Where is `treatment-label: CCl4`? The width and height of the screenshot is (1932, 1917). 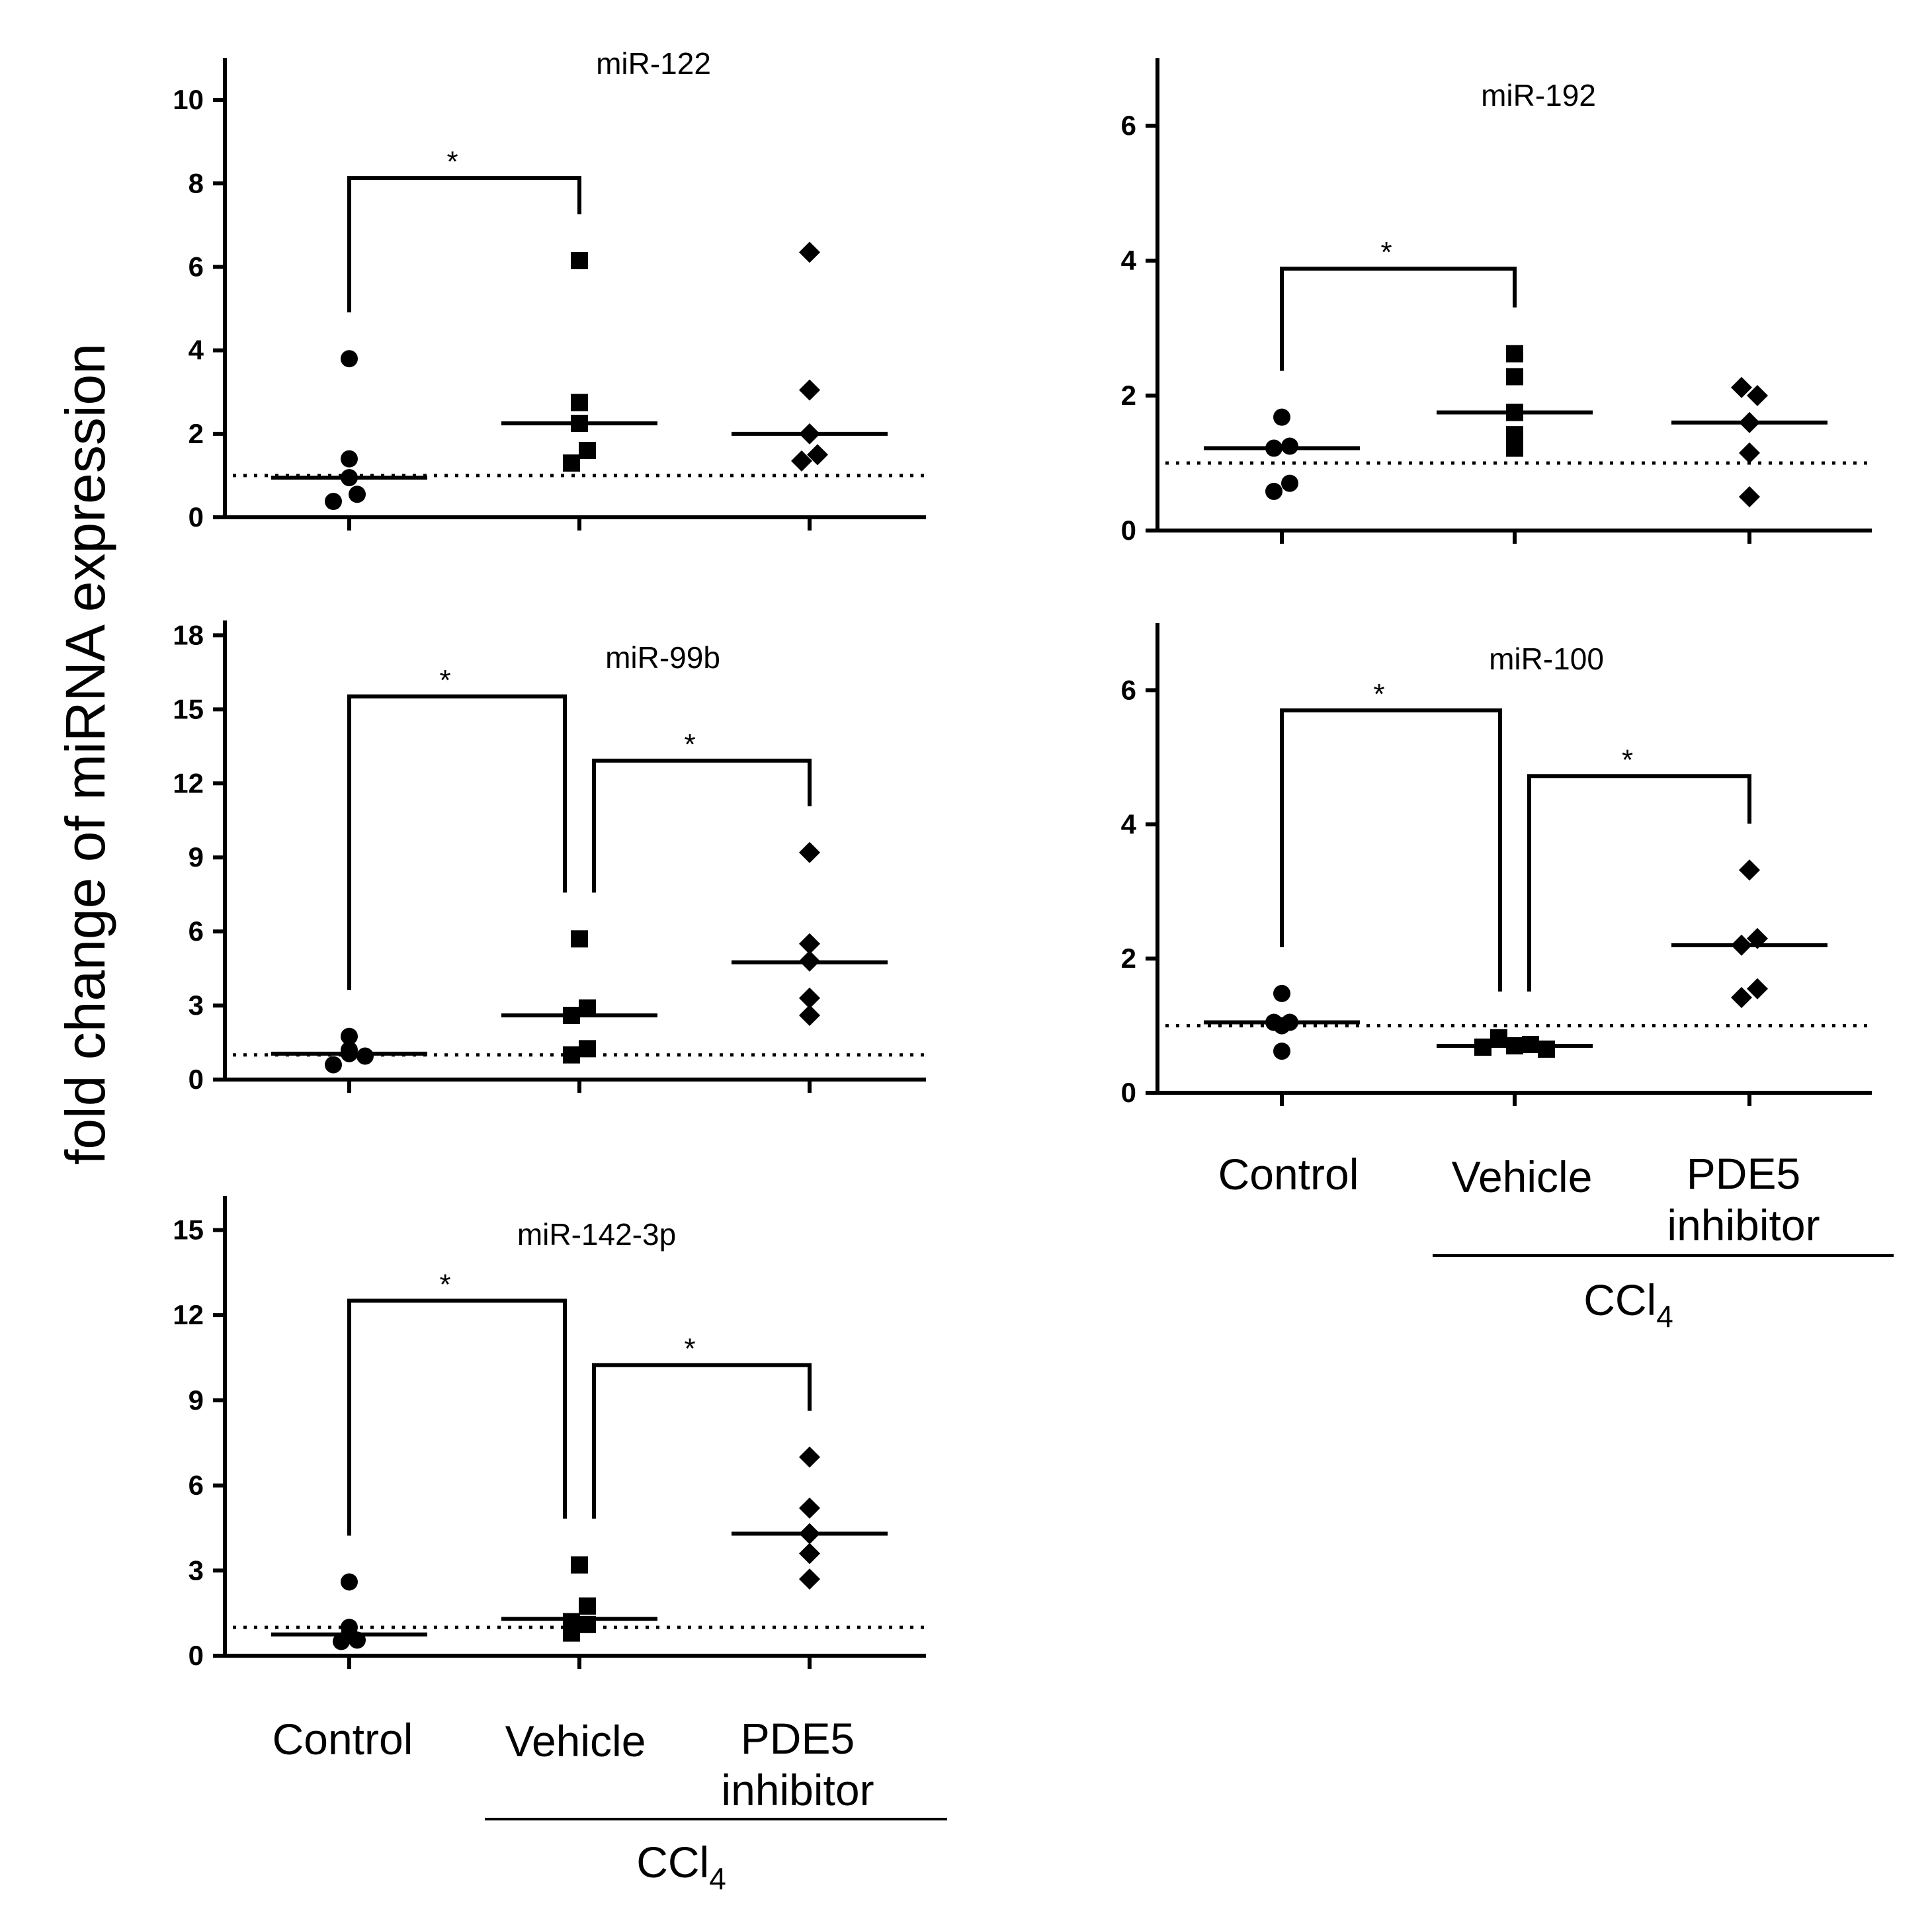
treatment-label: CCl4 is located at coordinates (681, 1867).